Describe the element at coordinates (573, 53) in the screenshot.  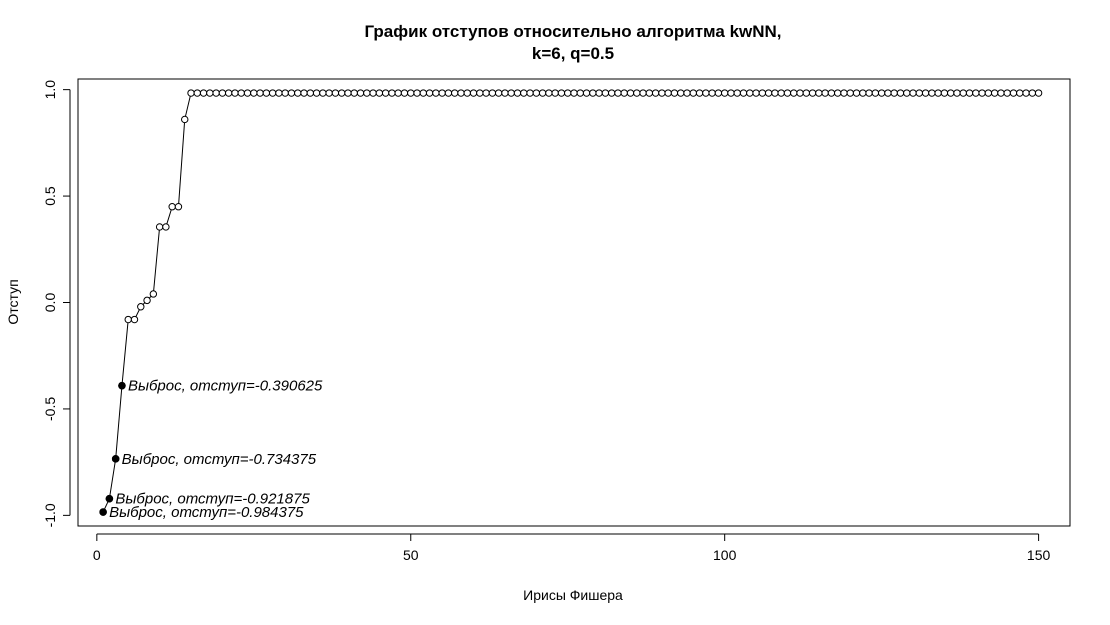
I see `chart-title-line-2: k=6, q=0.5` at that location.